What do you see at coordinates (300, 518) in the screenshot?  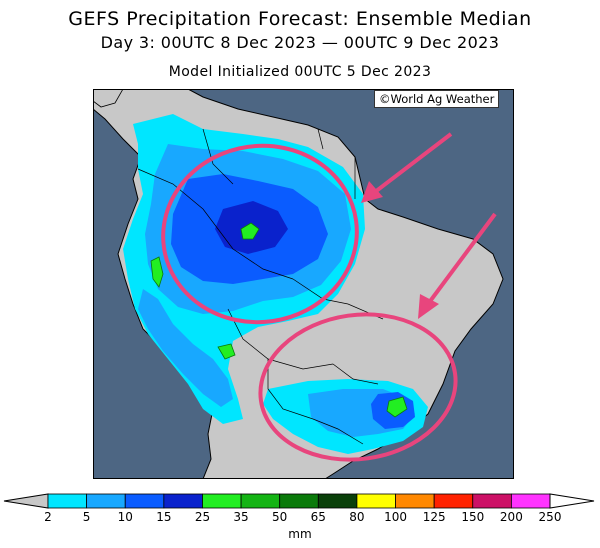 I see `color-scale-ticks: 2 5 10 15 25 35 50 65 80 100 125 150 200 250` at bounding box center [300, 518].